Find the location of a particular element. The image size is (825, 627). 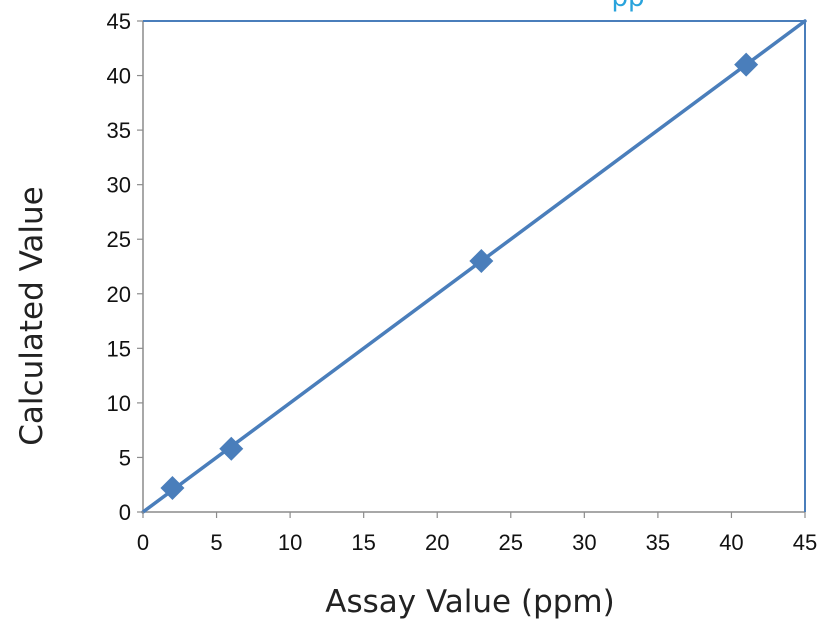

x-tick-label: 10 is located at coordinates (290, 542).